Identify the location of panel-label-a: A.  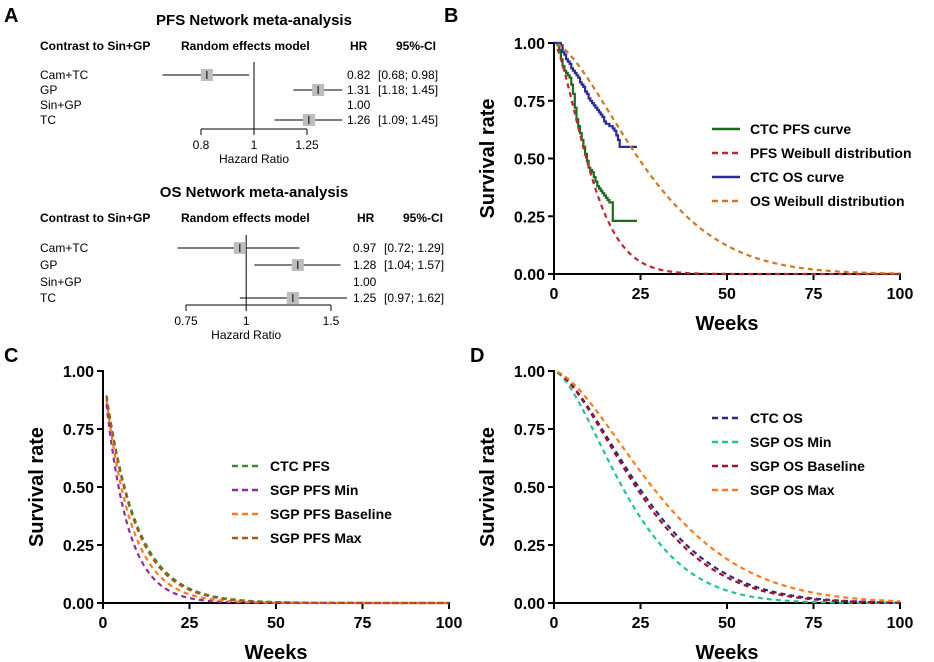
(11, 16).